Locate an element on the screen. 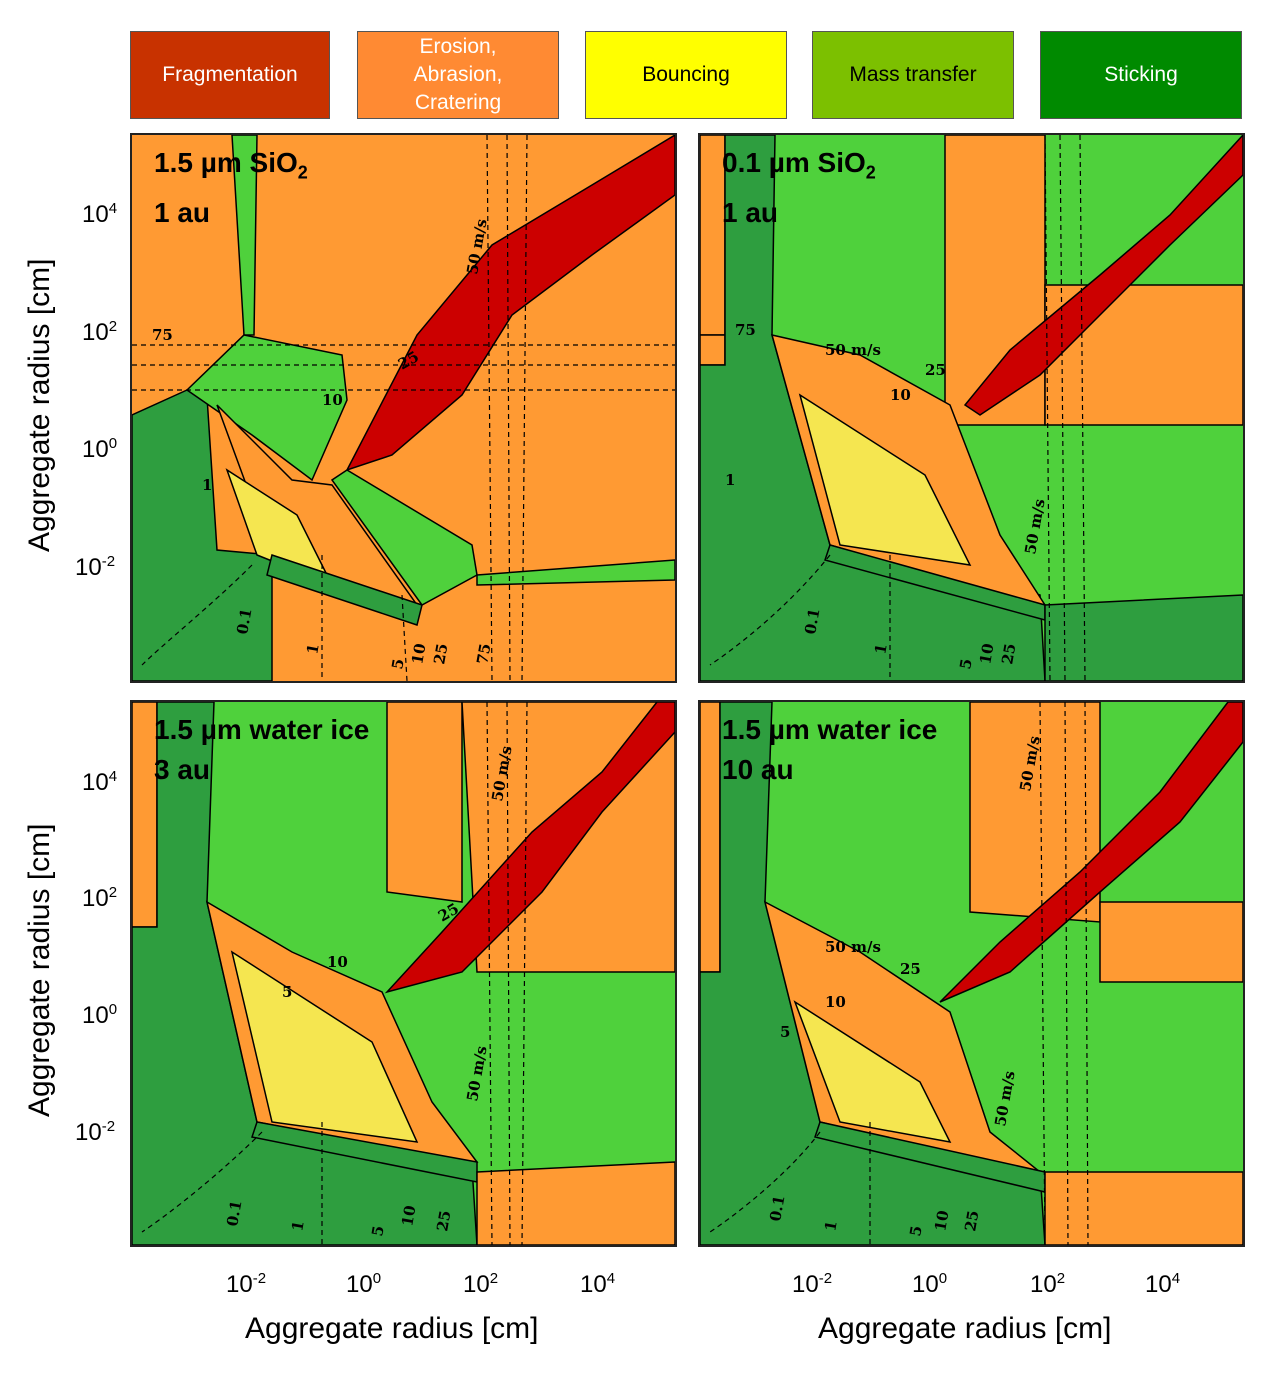  panel-title: 1.5 µm SiO2 1 au is located at coordinates (231, 187).